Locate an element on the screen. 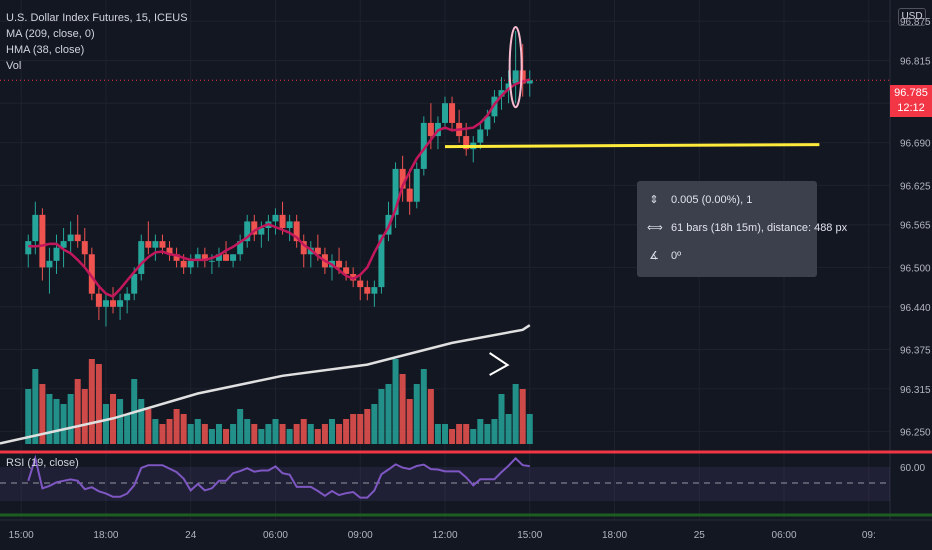 The width and height of the screenshot is (932, 550). price-tick-label: 96.690 is located at coordinates (915, 144).